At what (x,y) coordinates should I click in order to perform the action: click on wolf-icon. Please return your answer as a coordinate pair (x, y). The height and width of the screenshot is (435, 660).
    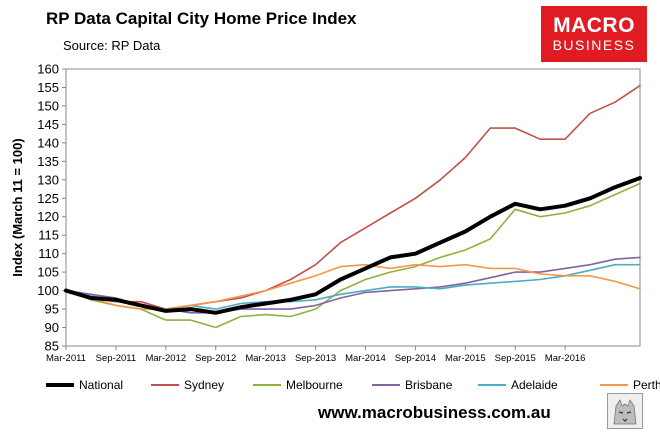
    Looking at the image, I should click on (625, 411).